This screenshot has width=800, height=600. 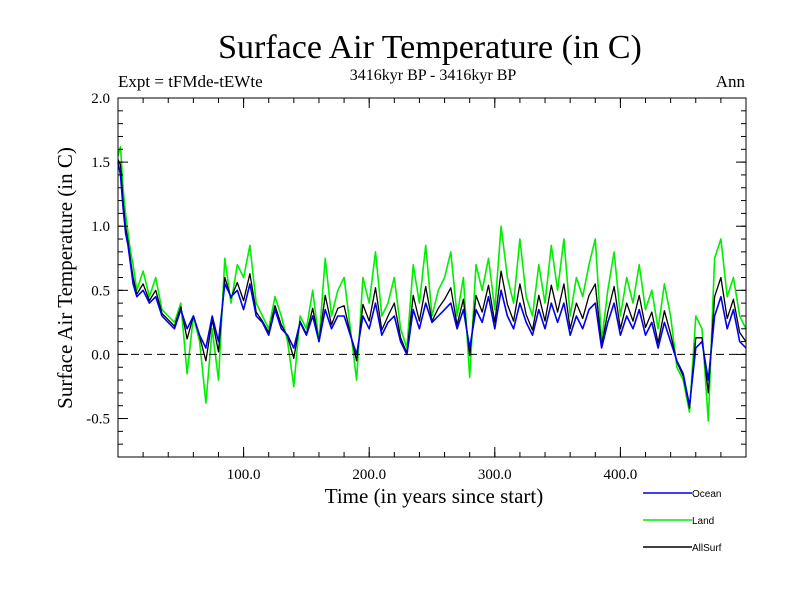 I want to click on y-tick-label: 0.5, so click(x=100, y=291).